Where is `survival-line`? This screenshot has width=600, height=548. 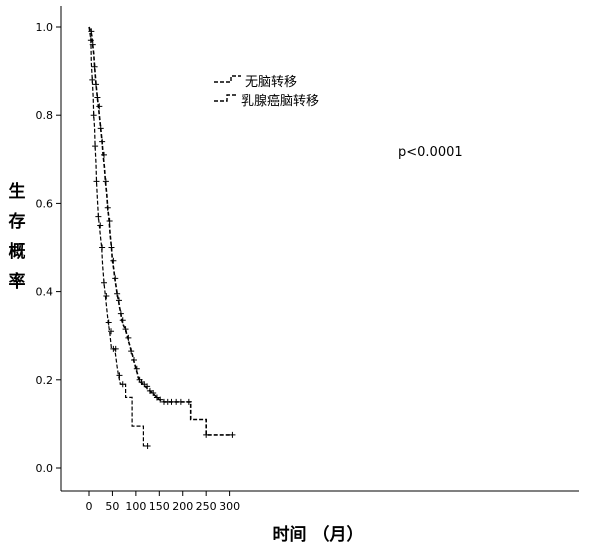 survival-line is located at coordinates (118, 236).